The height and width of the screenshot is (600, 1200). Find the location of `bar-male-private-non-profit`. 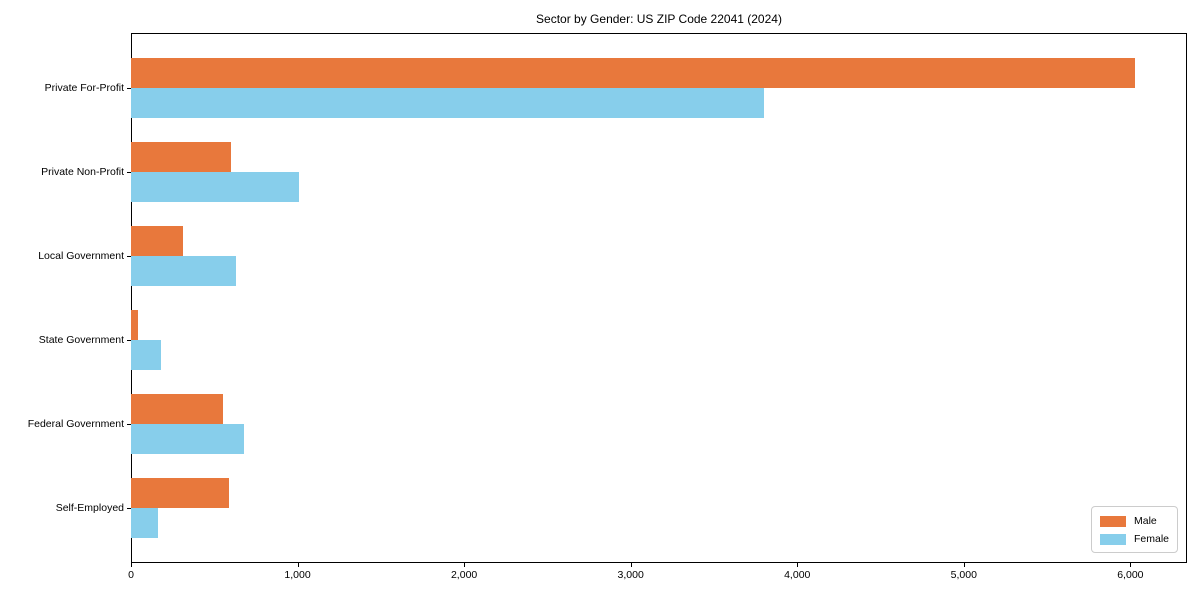

bar-male-private-non-profit is located at coordinates (181, 157).